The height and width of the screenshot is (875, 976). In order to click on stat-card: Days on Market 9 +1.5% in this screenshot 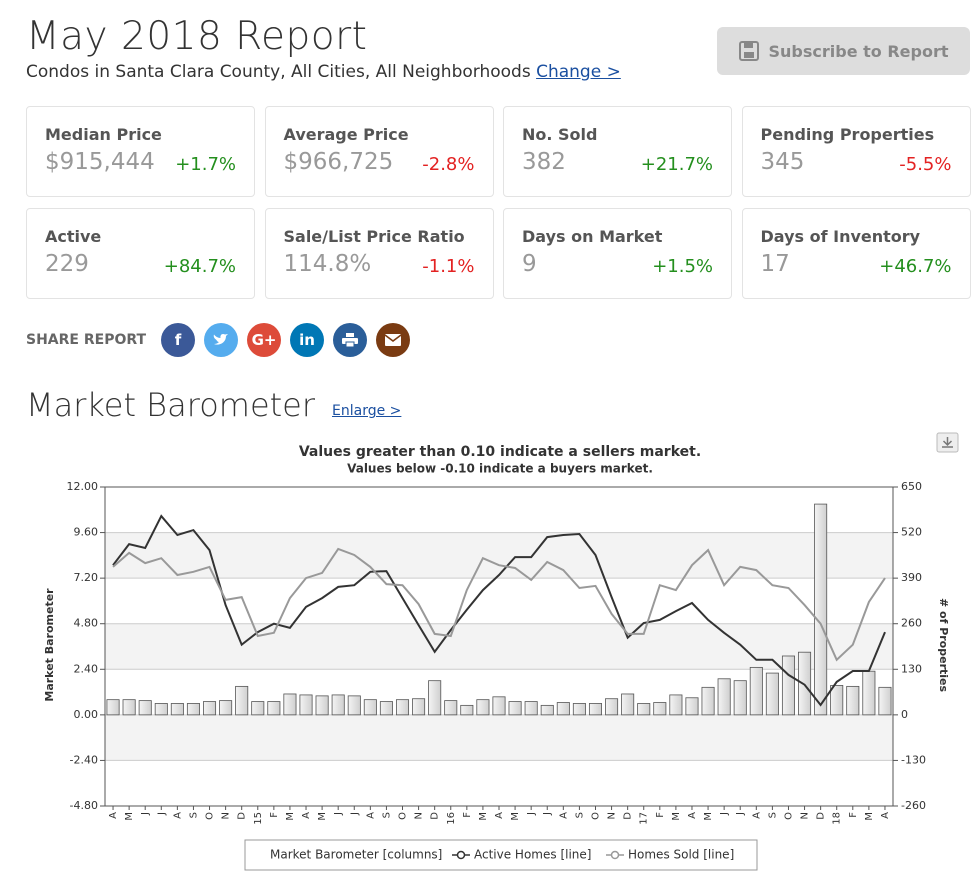, I will do `click(617, 253)`.